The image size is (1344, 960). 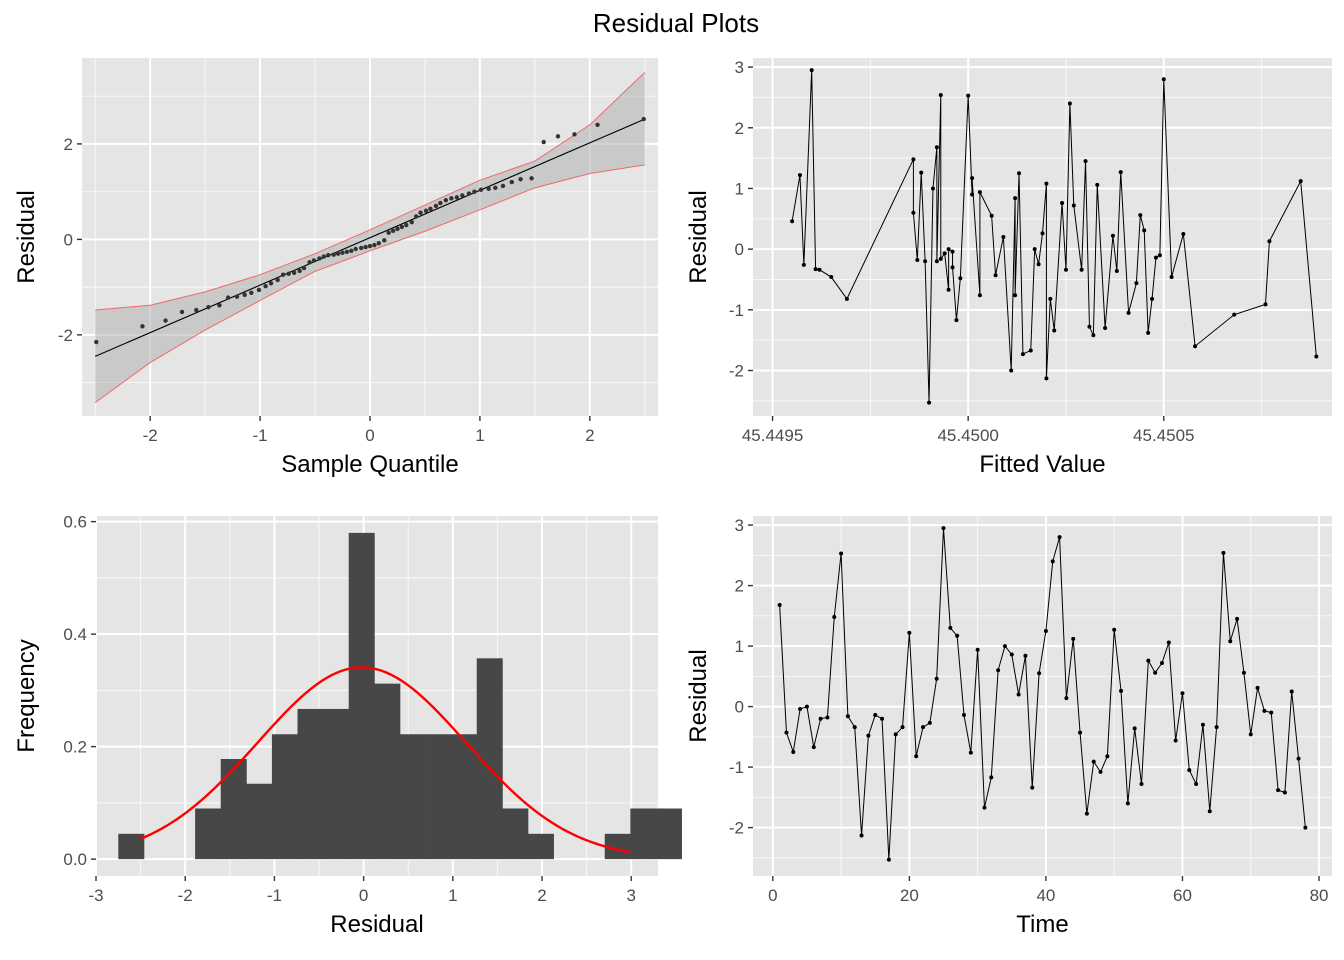 What do you see at coordinates (1042, 464) in the screenshot?
I see `x-axis-title: Fitted Value` at bounding box center [1042, 464].